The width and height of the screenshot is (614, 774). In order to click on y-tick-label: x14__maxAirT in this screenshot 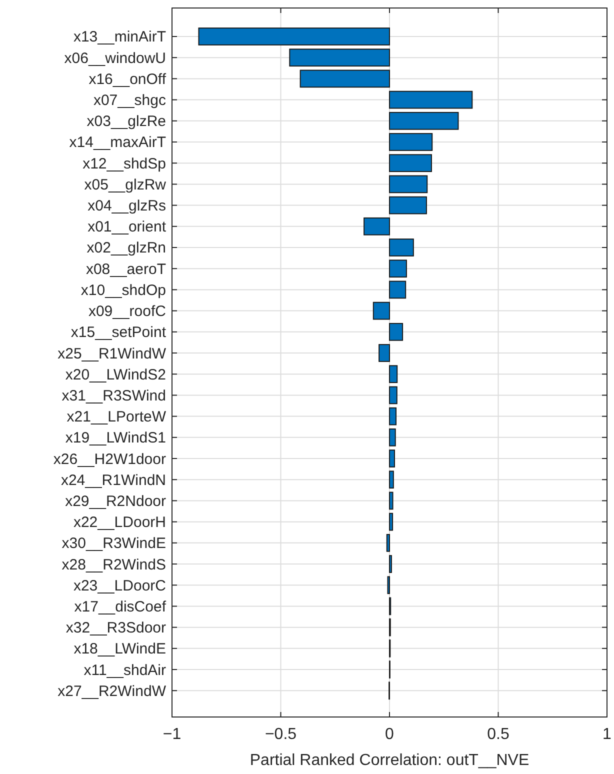, I will do `click(117, 143)`.